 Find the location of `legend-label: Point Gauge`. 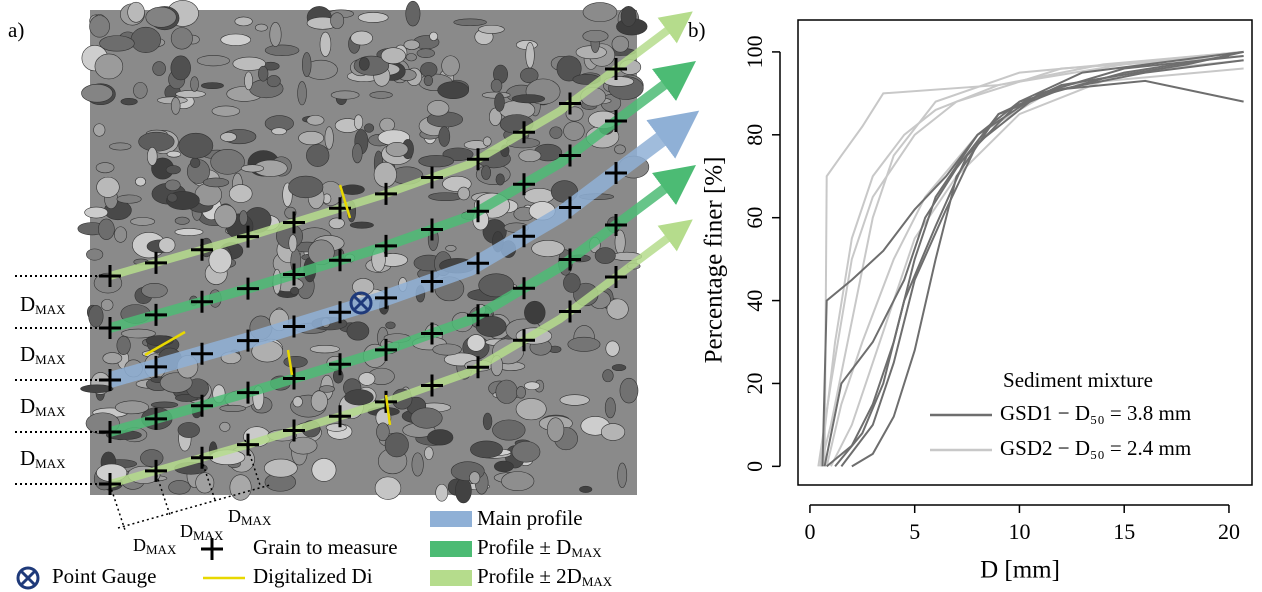

legend-label: Point Gauge is located at coordinates (104, 576).